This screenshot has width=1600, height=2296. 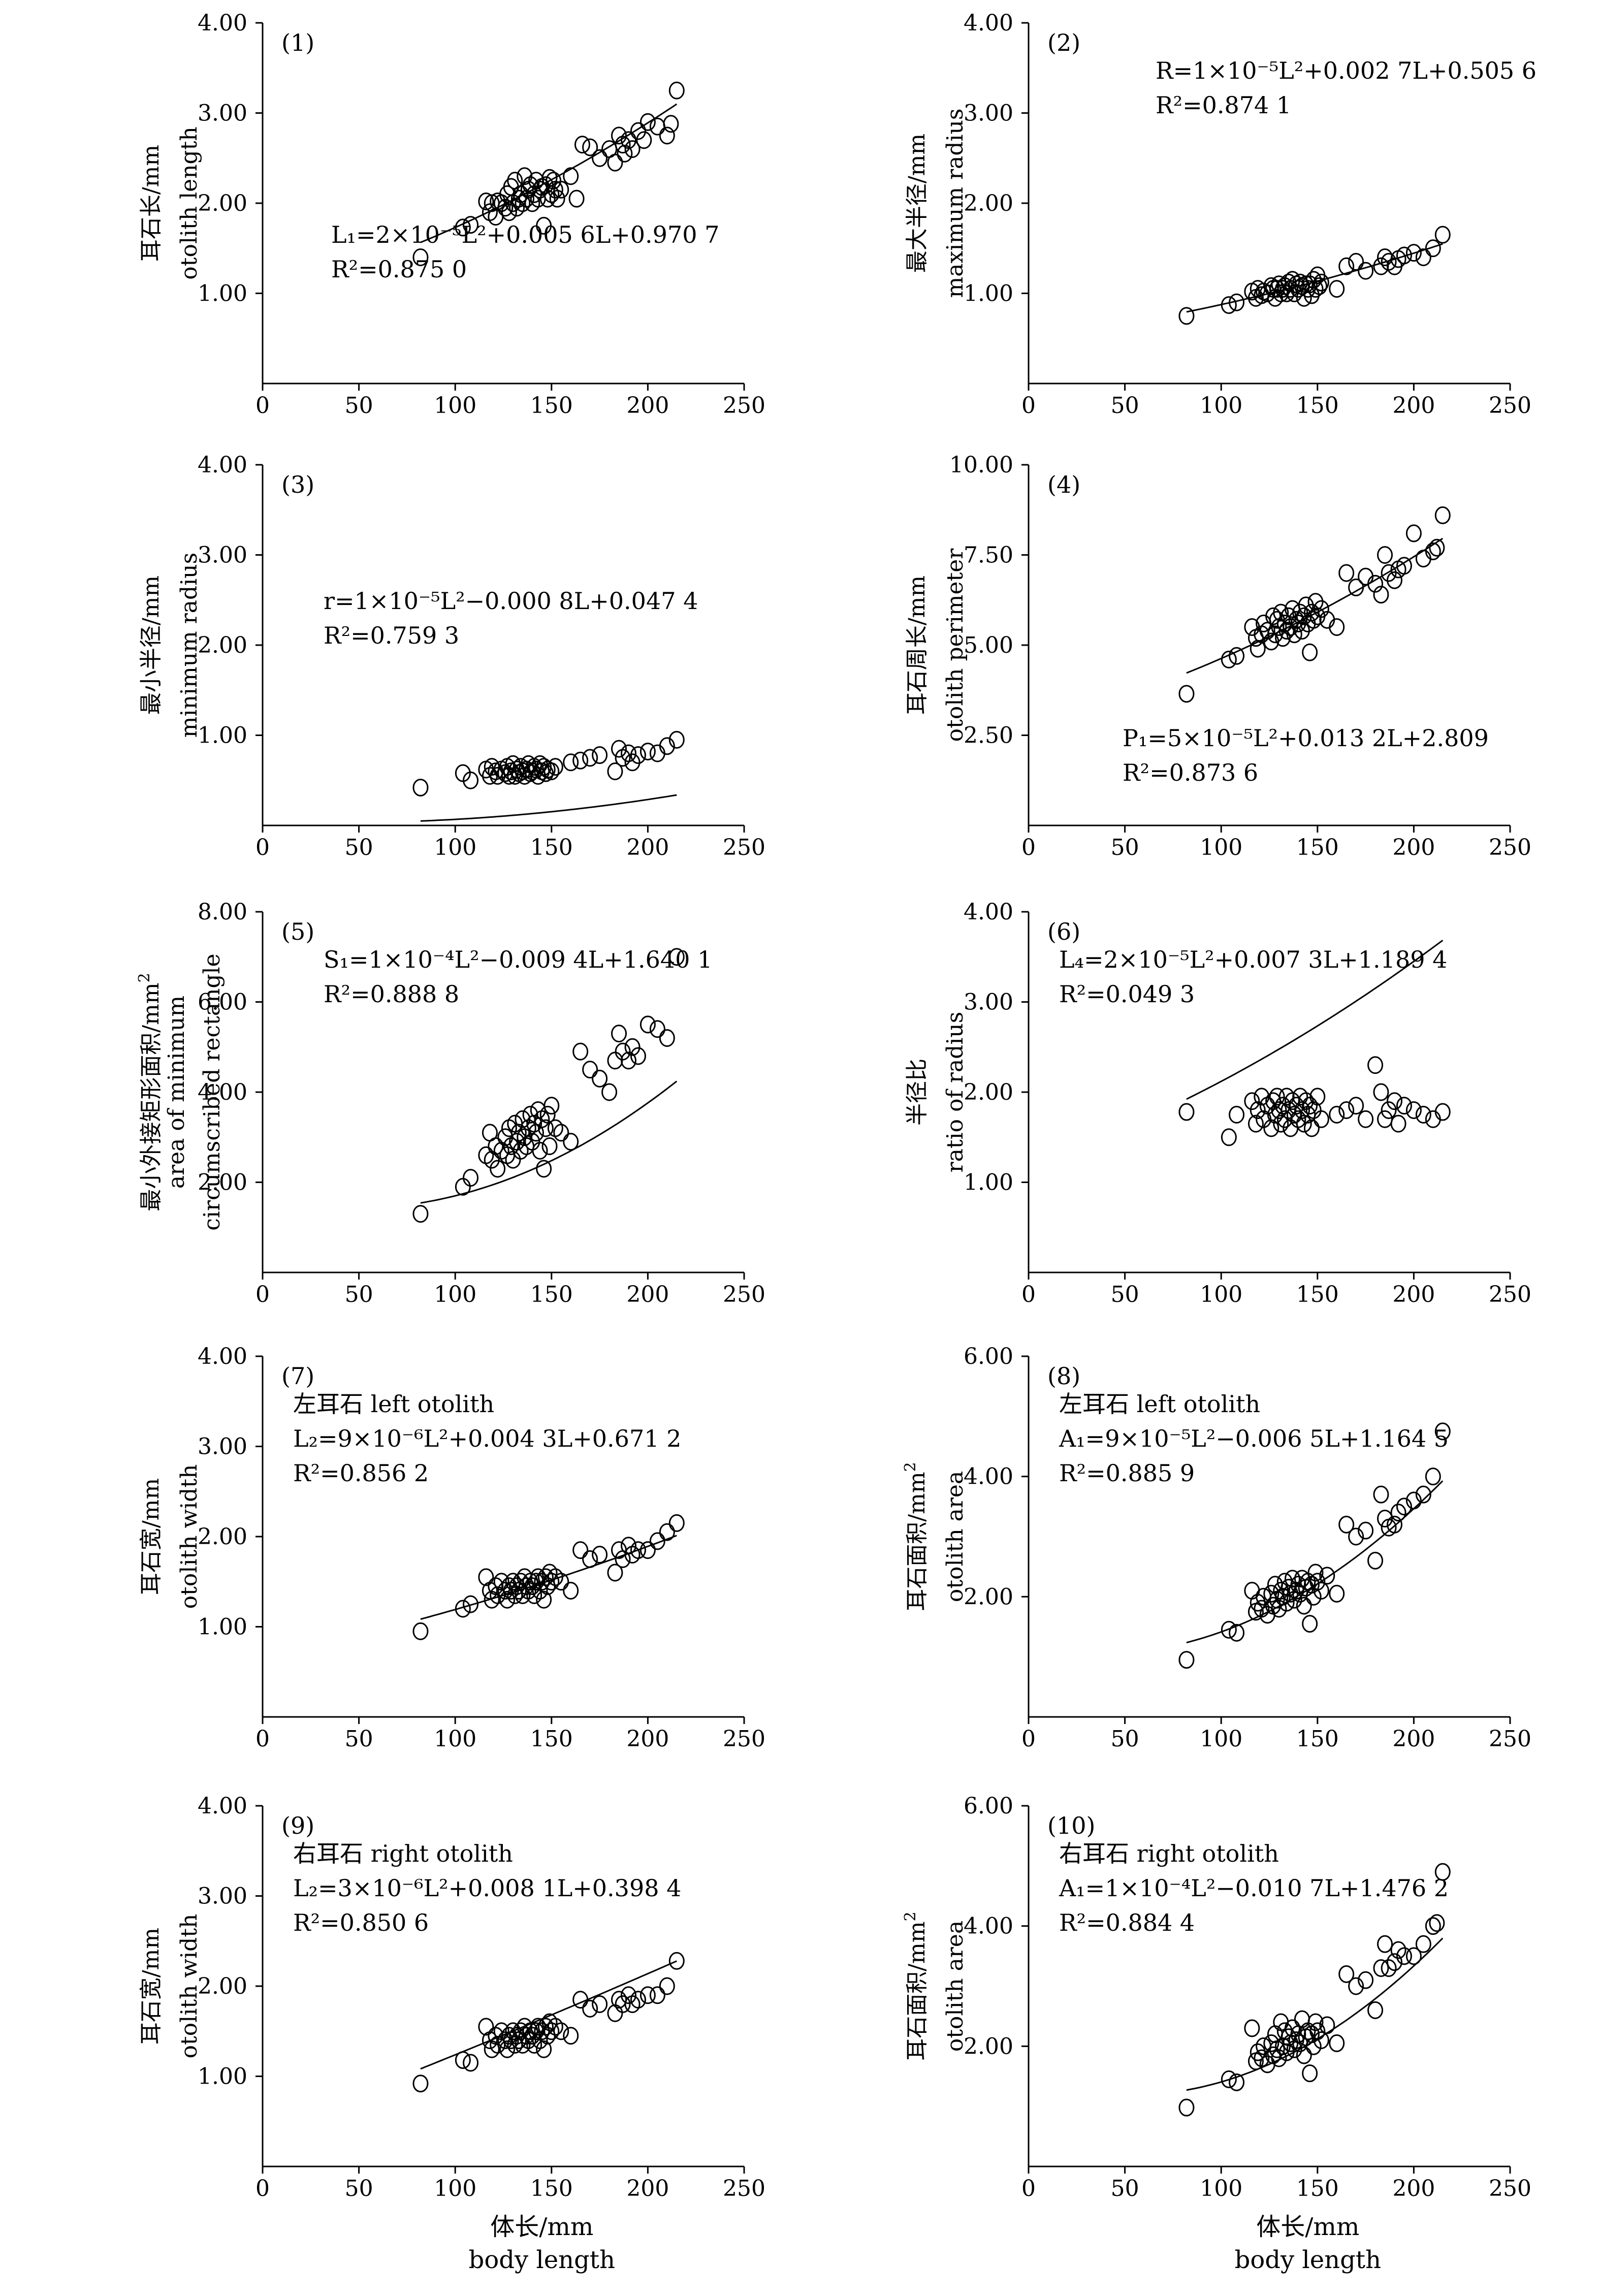 What do you see at coordinates (988, 1477) in the screenshot?
I see `y-tick-label: 4.00` at bounding box center [988, 1477].